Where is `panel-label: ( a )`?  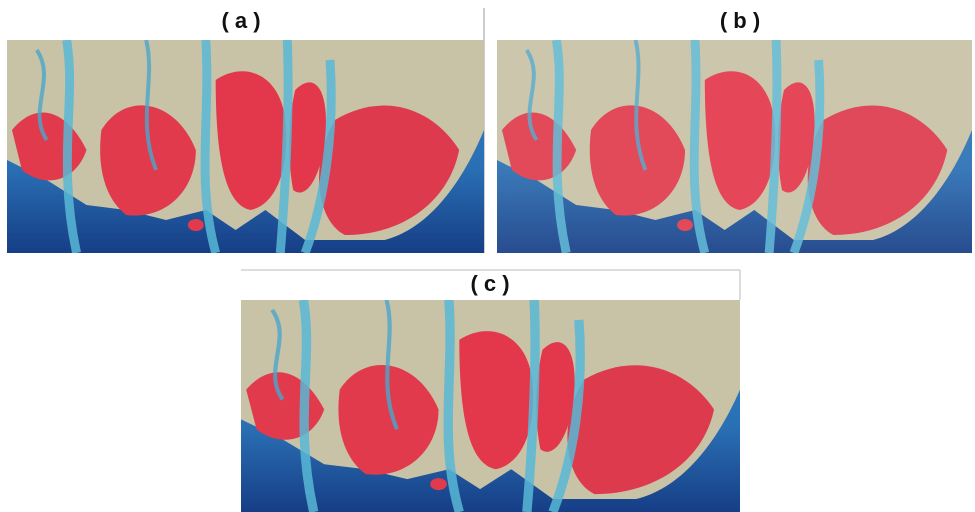
panel-label: ( a ) is located at coordinates (240, 20).